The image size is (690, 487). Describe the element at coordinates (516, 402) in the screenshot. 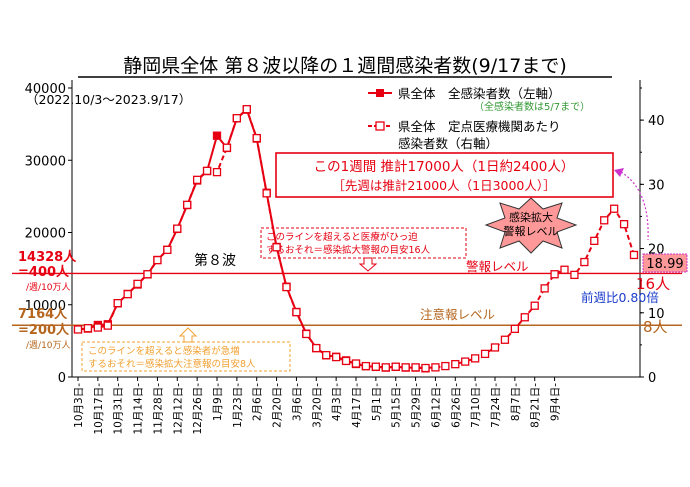

I see `x-tick-label: 8月7日-` at that location.